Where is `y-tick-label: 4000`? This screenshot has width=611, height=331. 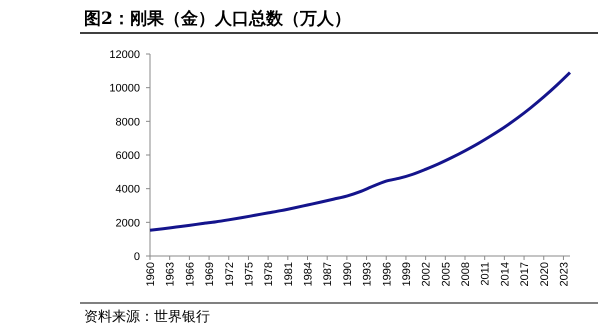
y-tick-label: 4000 is located at coordinates (128, 190).